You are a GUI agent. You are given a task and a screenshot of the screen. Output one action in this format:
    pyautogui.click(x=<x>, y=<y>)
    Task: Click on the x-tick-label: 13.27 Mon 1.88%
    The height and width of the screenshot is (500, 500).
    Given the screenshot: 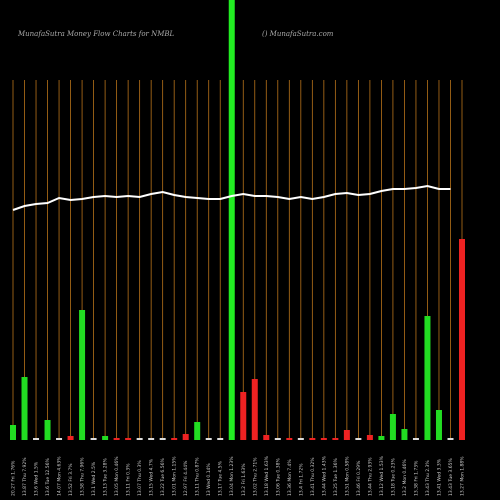 What is the action you would take?
    pyautogui.click(x=463, y=476)
    